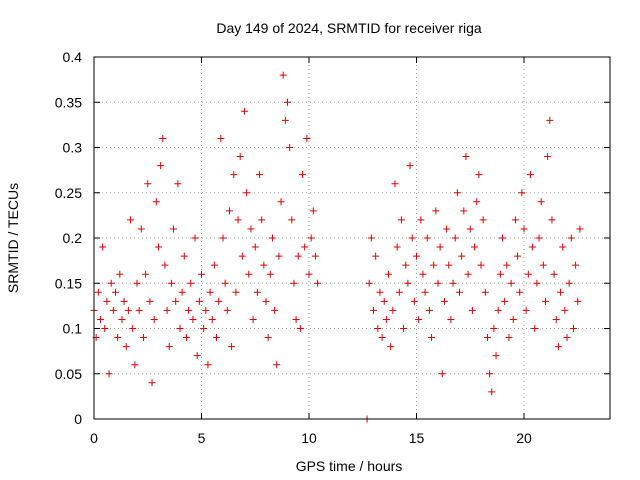 This screenshot has height=480, width=640. I want to click on y-tick-label: 0, so click(78, 419).